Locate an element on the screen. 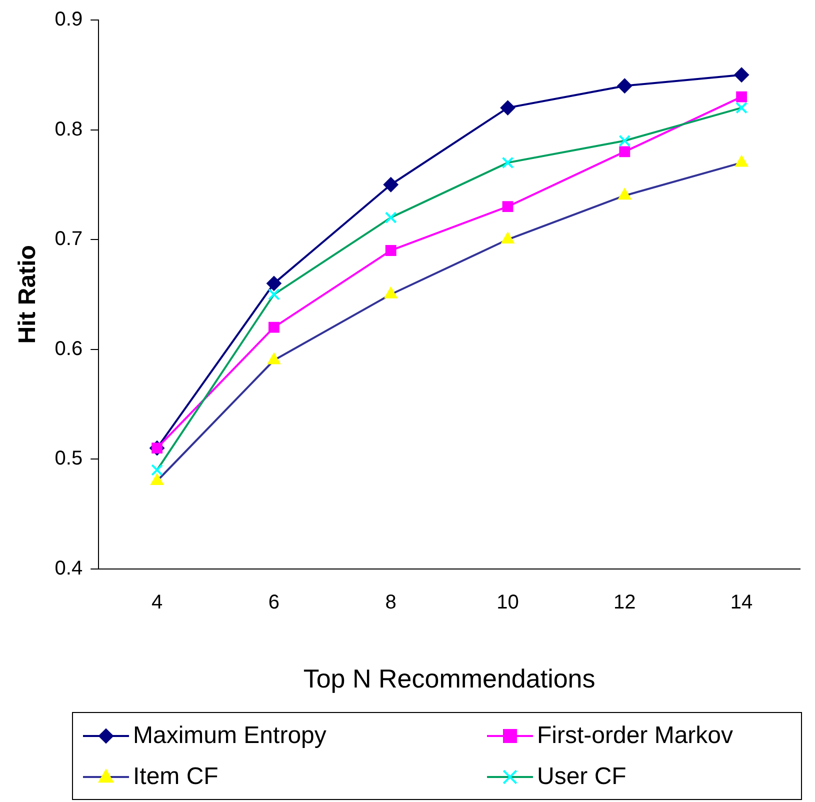 The image size is (815, 802). y-tick-label: 0.4 is located at coordinates (68, 568).